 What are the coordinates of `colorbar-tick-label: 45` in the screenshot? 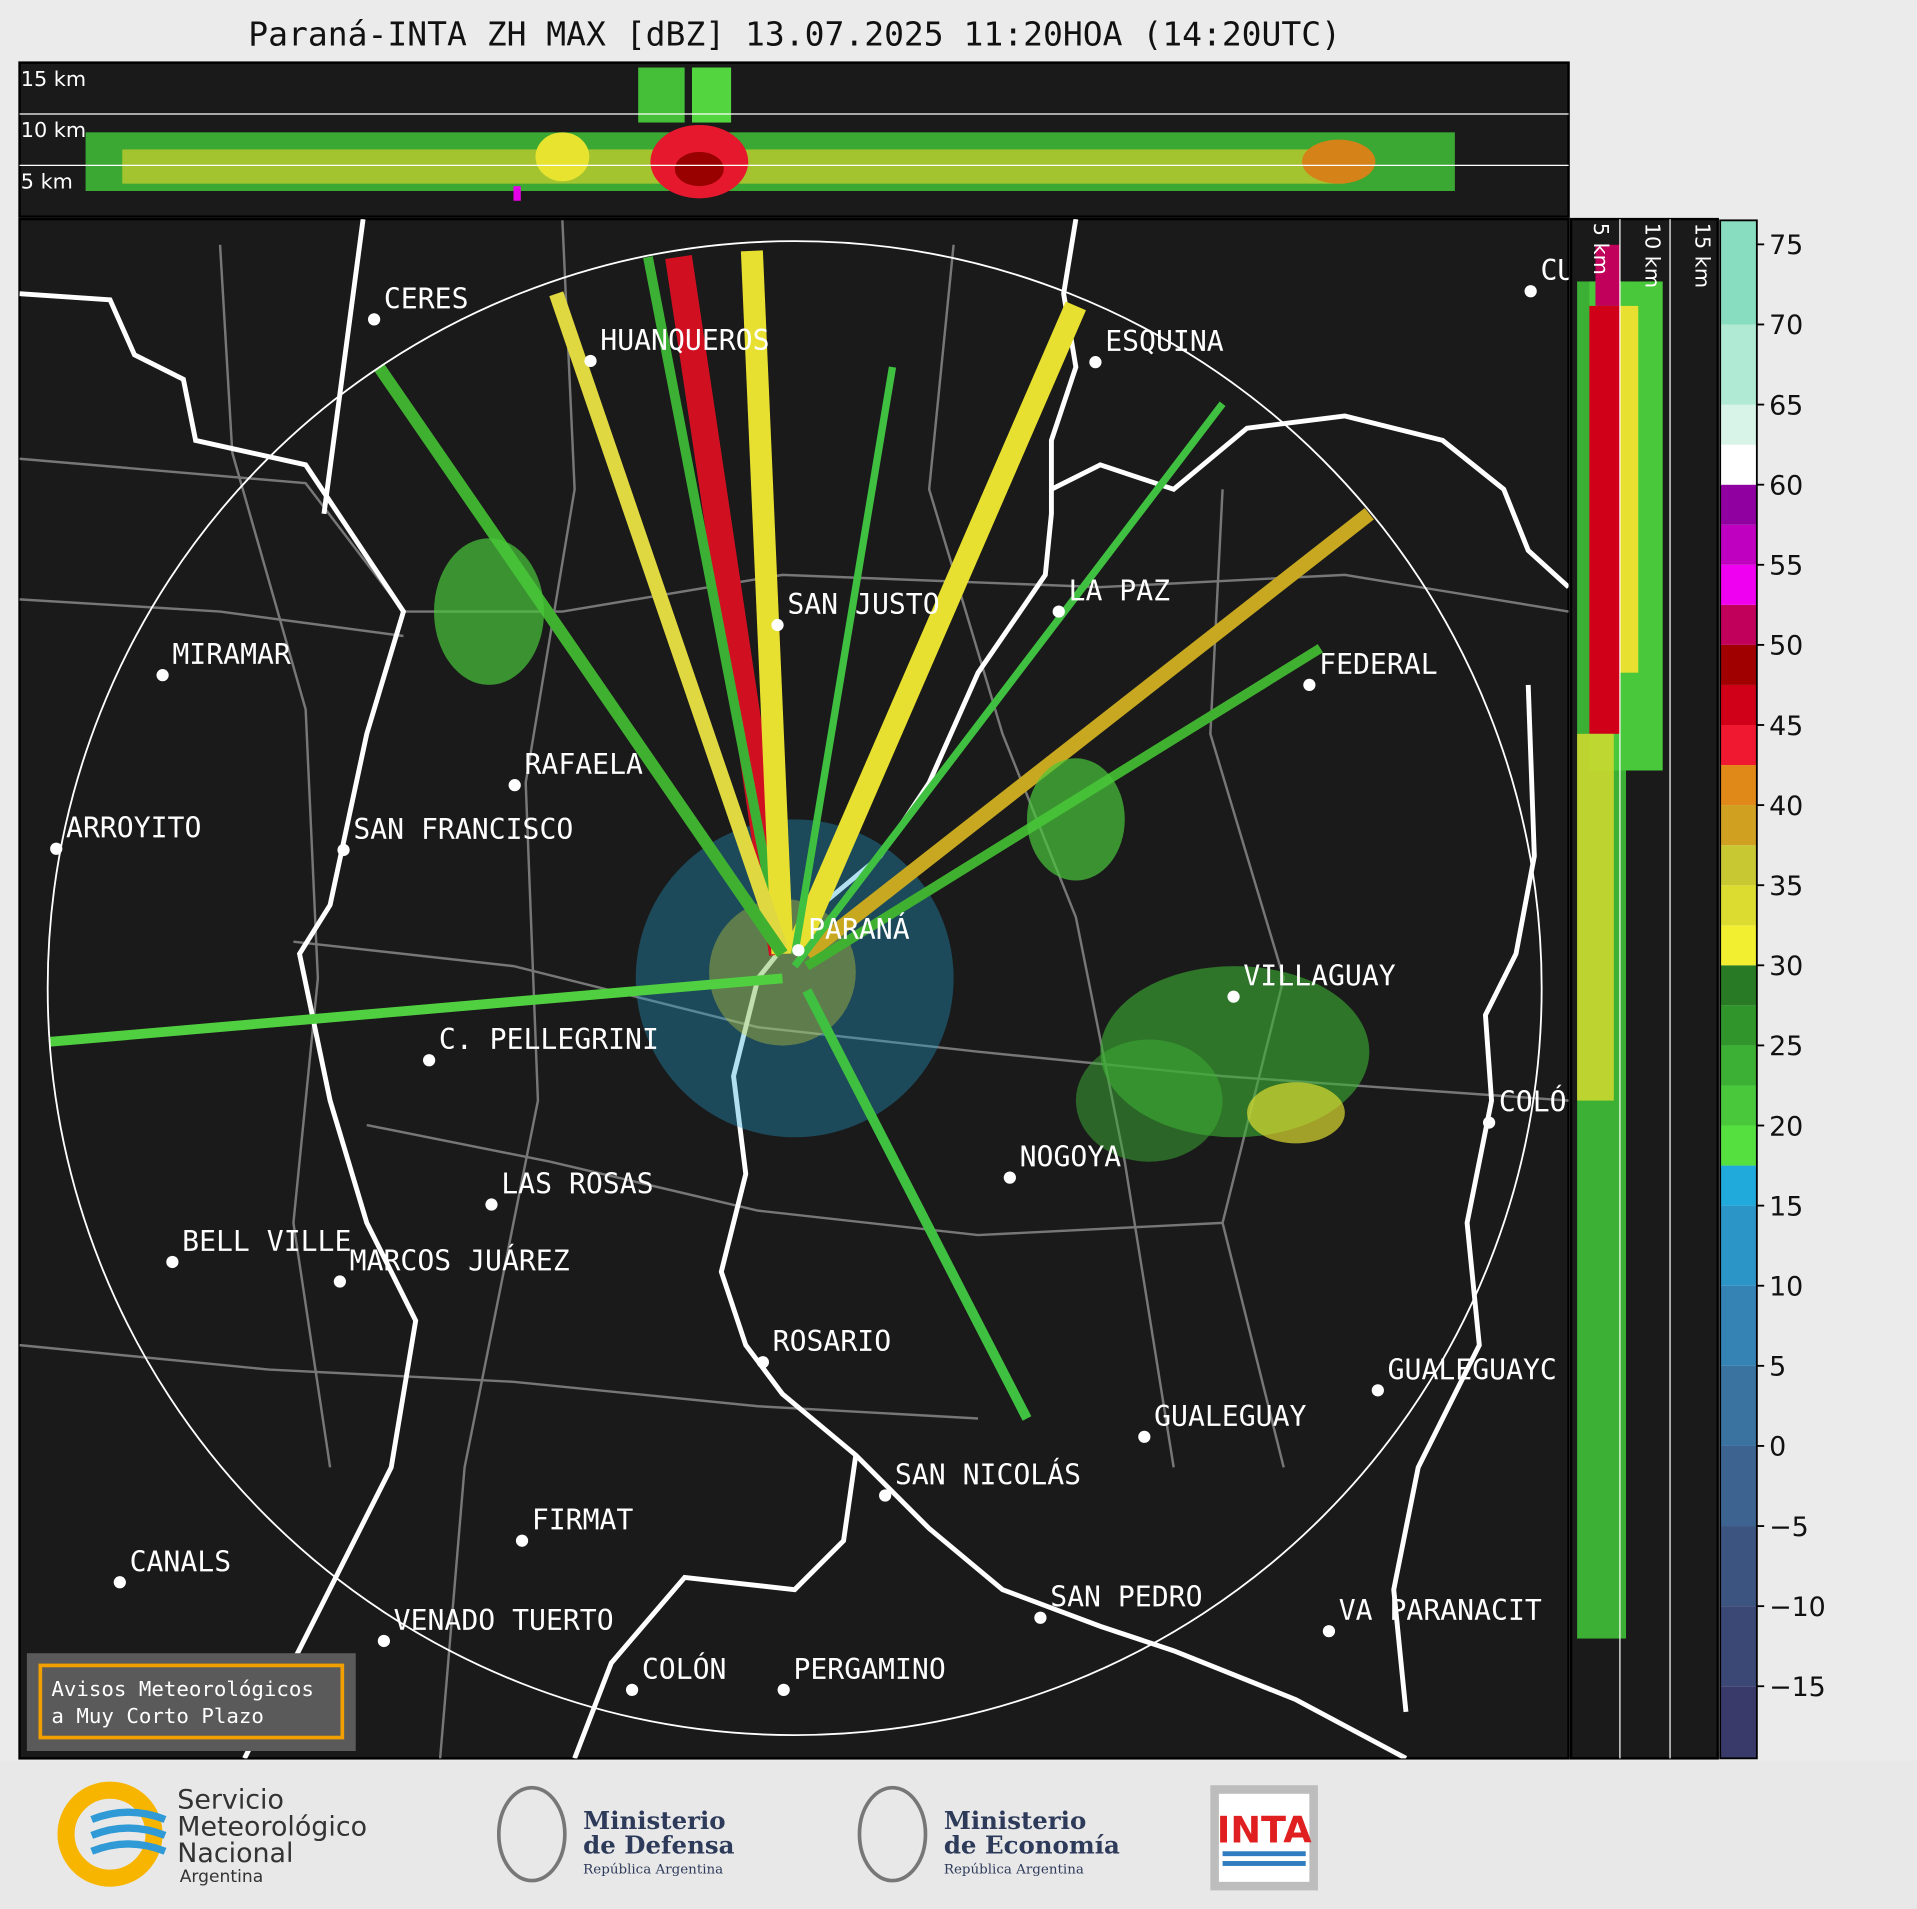 It's located at (1786, 726).